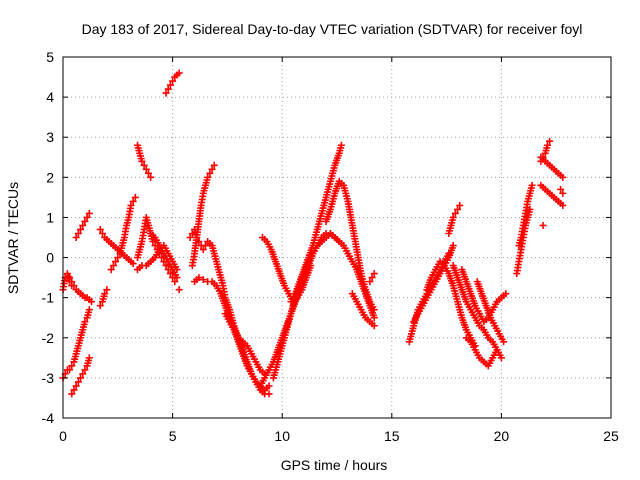 Image resolution: width=640 pixels, height=480 pixels. Describe the element at coordinates (13, 238) in the screenshot. I see `y-axis-label: SDTVAR / TECUs` at that location.